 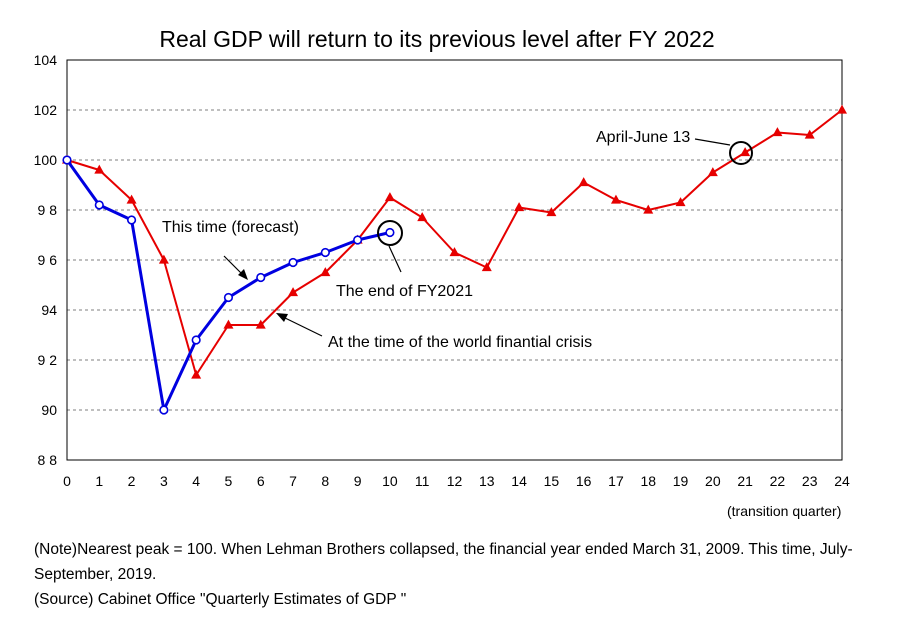 What do you see at coordinates (842, 481) in the screenshot?
I see `x-tick-label: 24` at bounding box center [842, 481].